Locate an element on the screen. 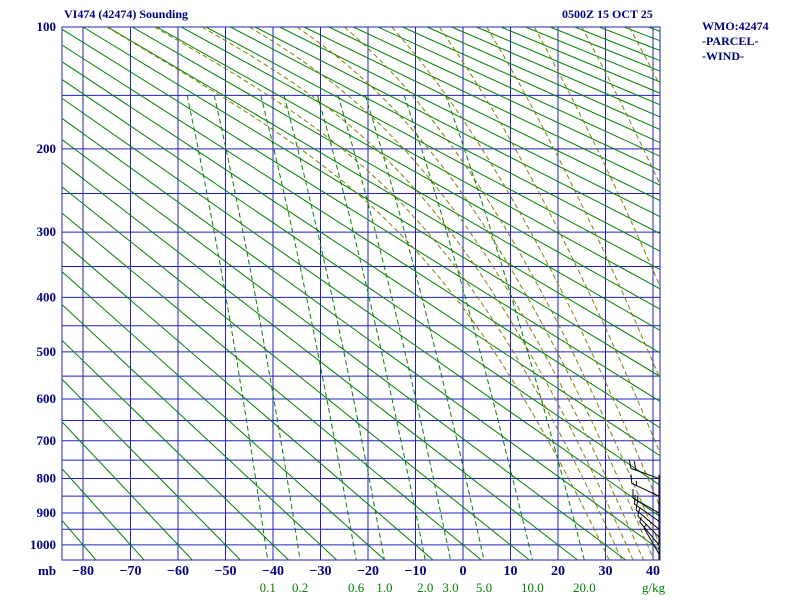 Image resolution: width=800 pixels, height=600 pixels. svg-text: 700 is located at coordinates (47, 440).